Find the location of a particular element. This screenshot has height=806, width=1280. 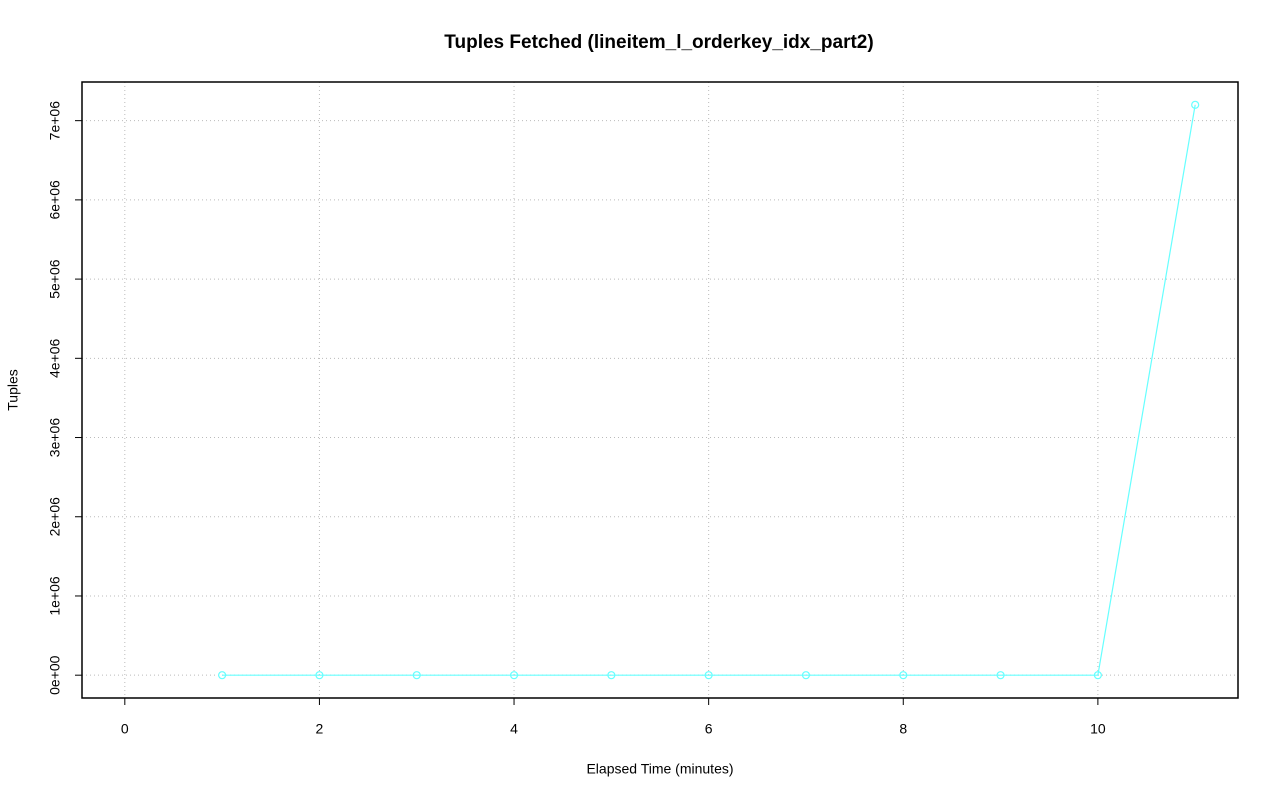

x-tick-label: 0 is located at coordinates (125, 729).